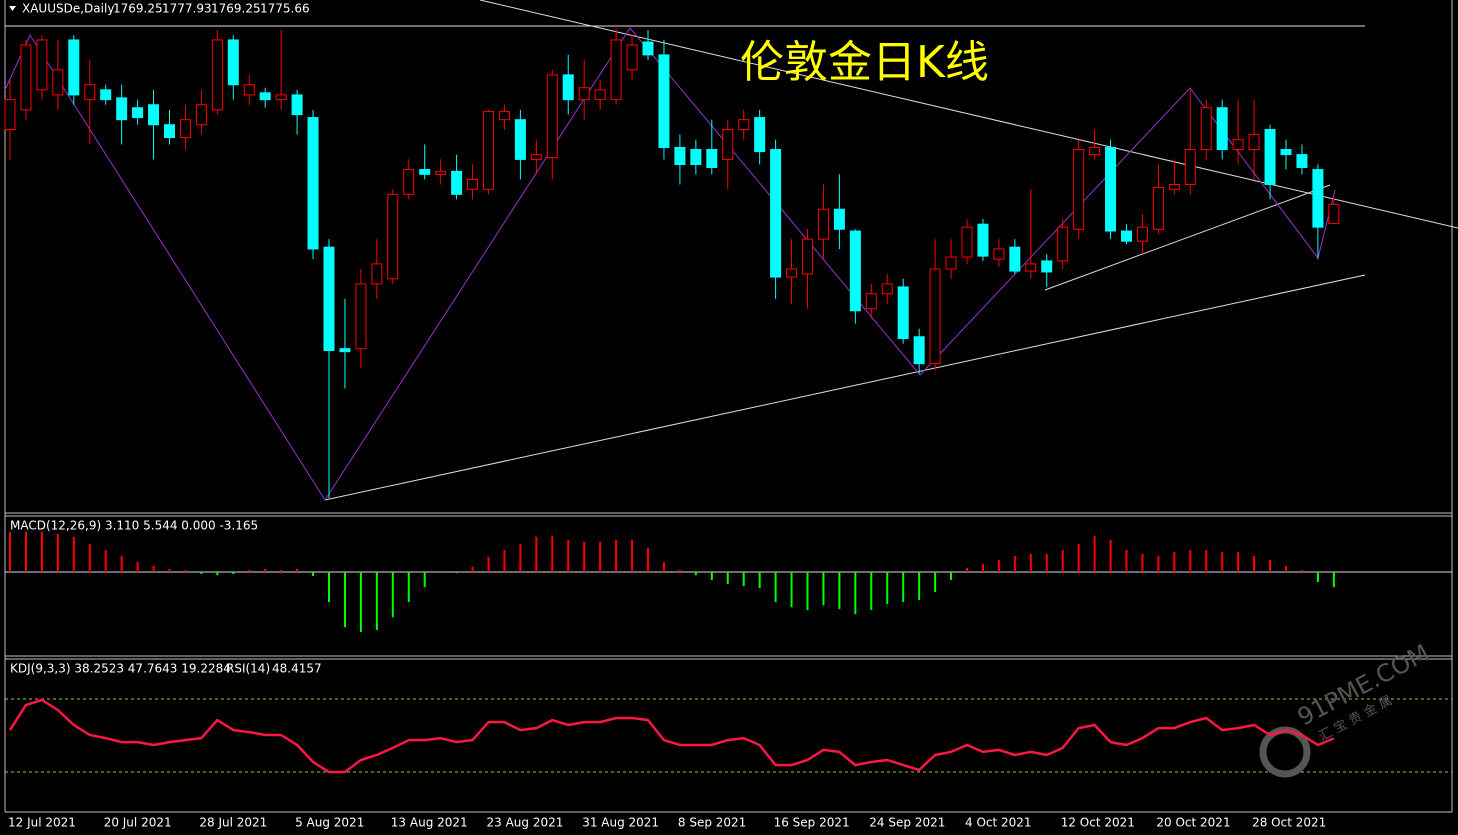 The width and height of the screenshot is (1458, 835). I want to click on x-tick-label: 5 Aug 2021, so click(329, 823).